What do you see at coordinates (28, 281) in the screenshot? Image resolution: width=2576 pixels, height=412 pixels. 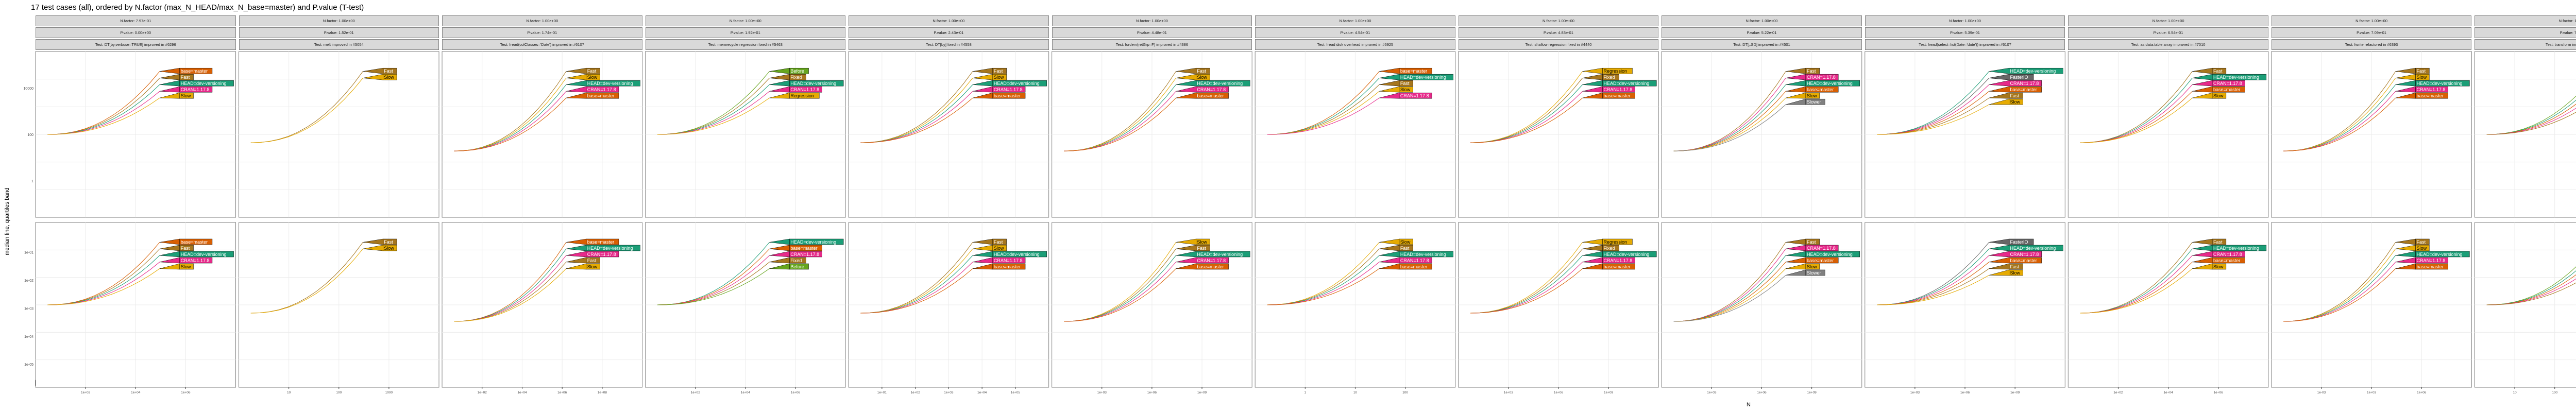 I see `y-tick-label: 1e-02` at bounding box center [28, 281].